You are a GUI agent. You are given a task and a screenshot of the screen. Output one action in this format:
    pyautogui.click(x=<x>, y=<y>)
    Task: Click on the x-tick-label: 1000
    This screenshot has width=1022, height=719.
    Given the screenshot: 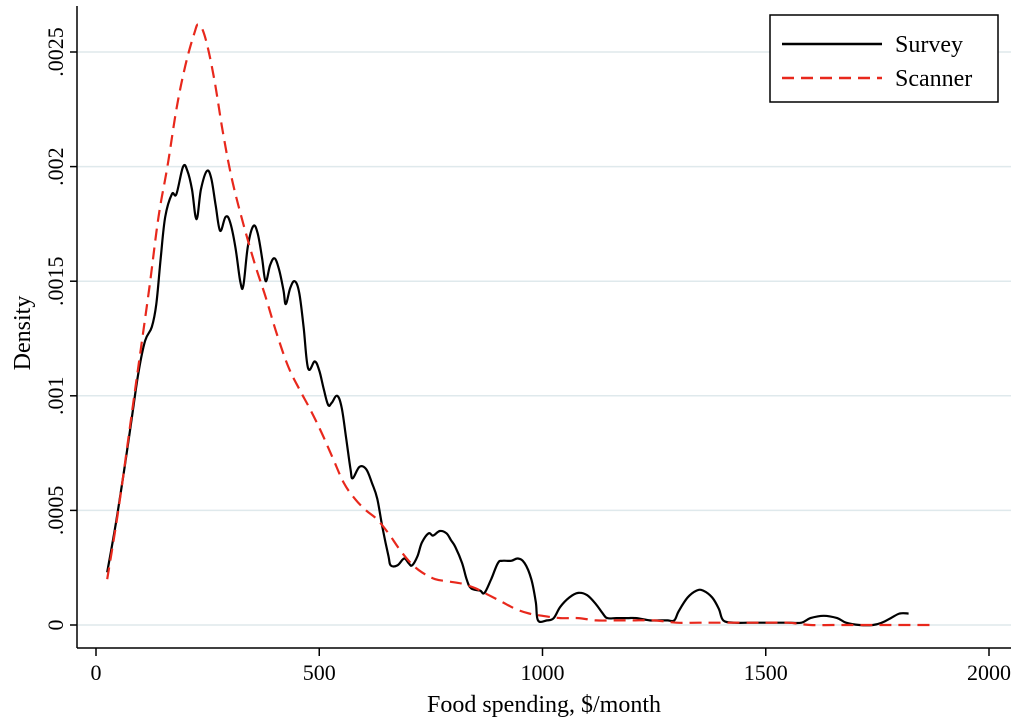 What is the action you would take?
    pyautogui.click(x=543, y=672)
    